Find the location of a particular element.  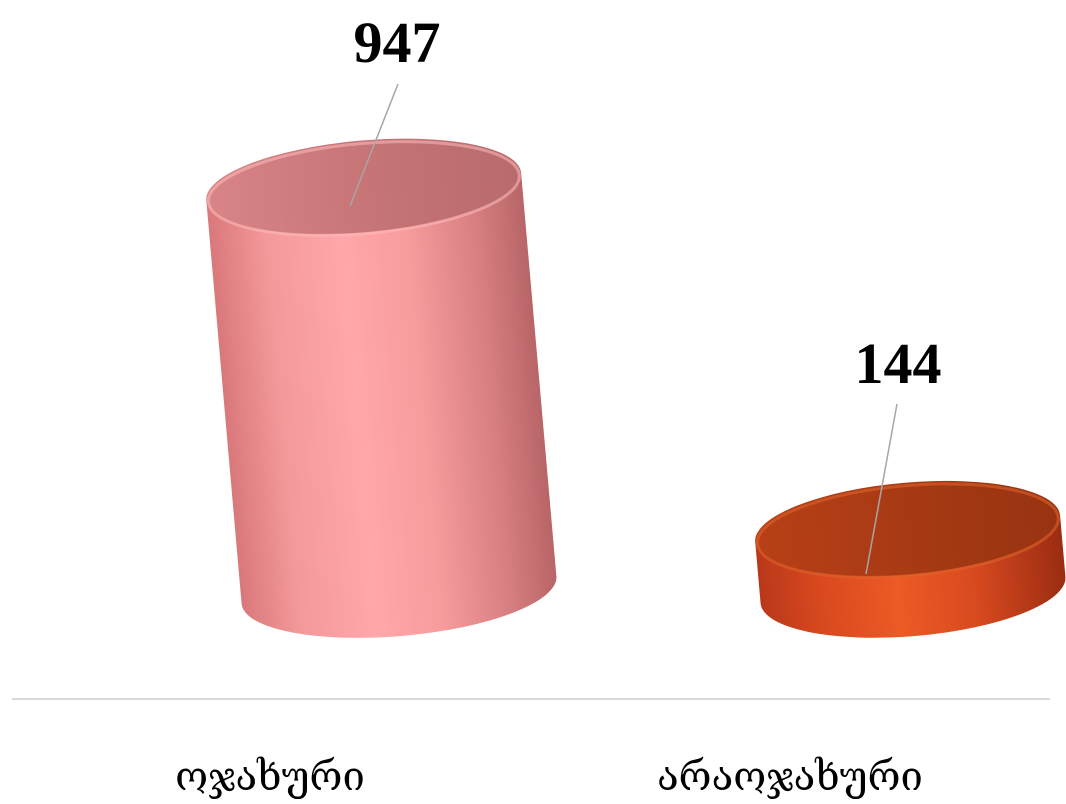

x-tick-label: არაოჯახური is located at coordinates (790, 777).